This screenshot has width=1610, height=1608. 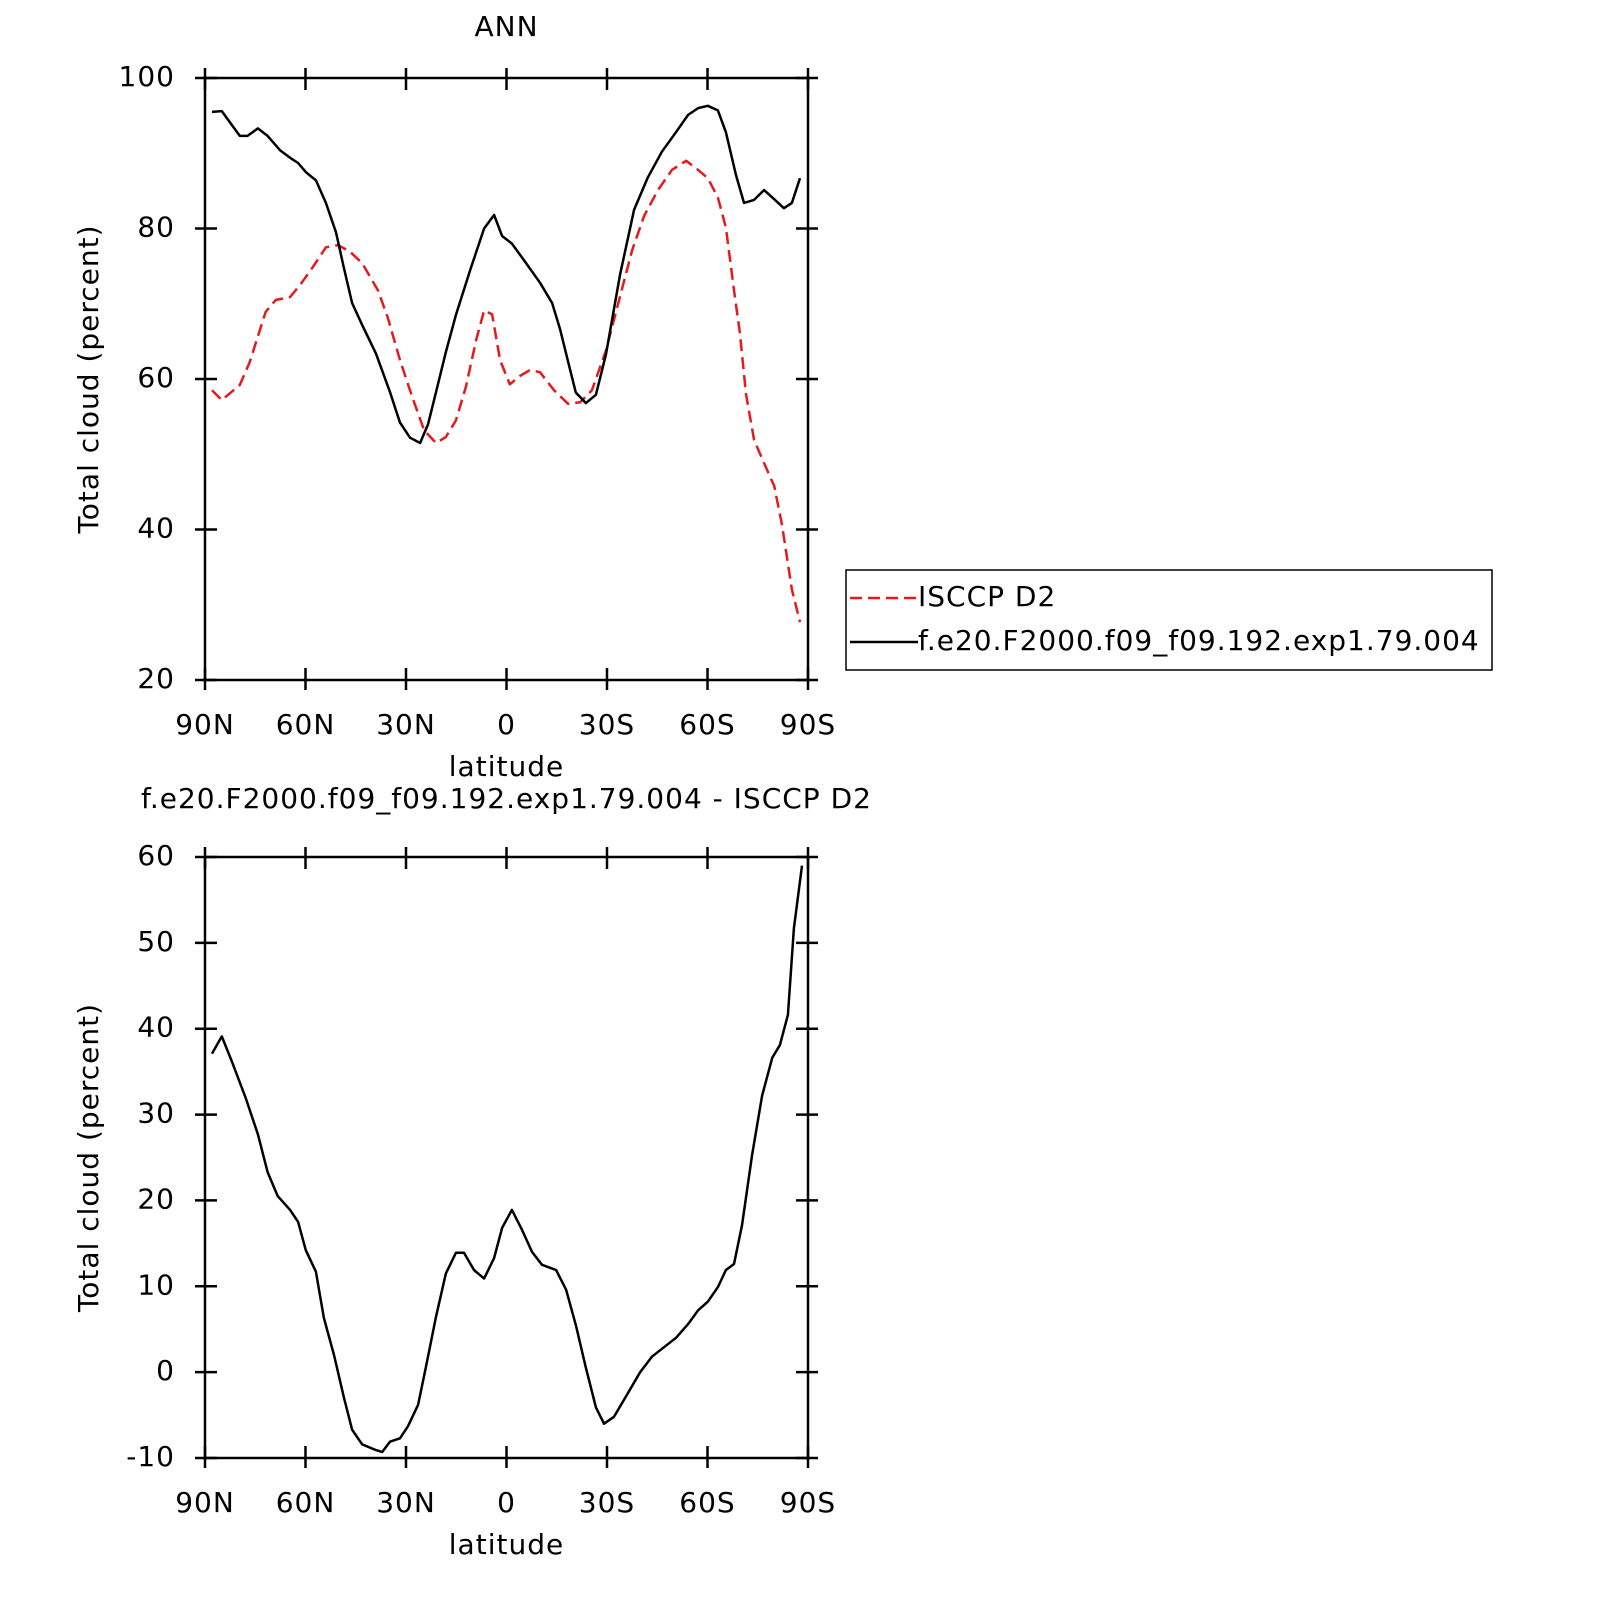 I want to click on y-tick-label: 100, so click(x=147, y=76).